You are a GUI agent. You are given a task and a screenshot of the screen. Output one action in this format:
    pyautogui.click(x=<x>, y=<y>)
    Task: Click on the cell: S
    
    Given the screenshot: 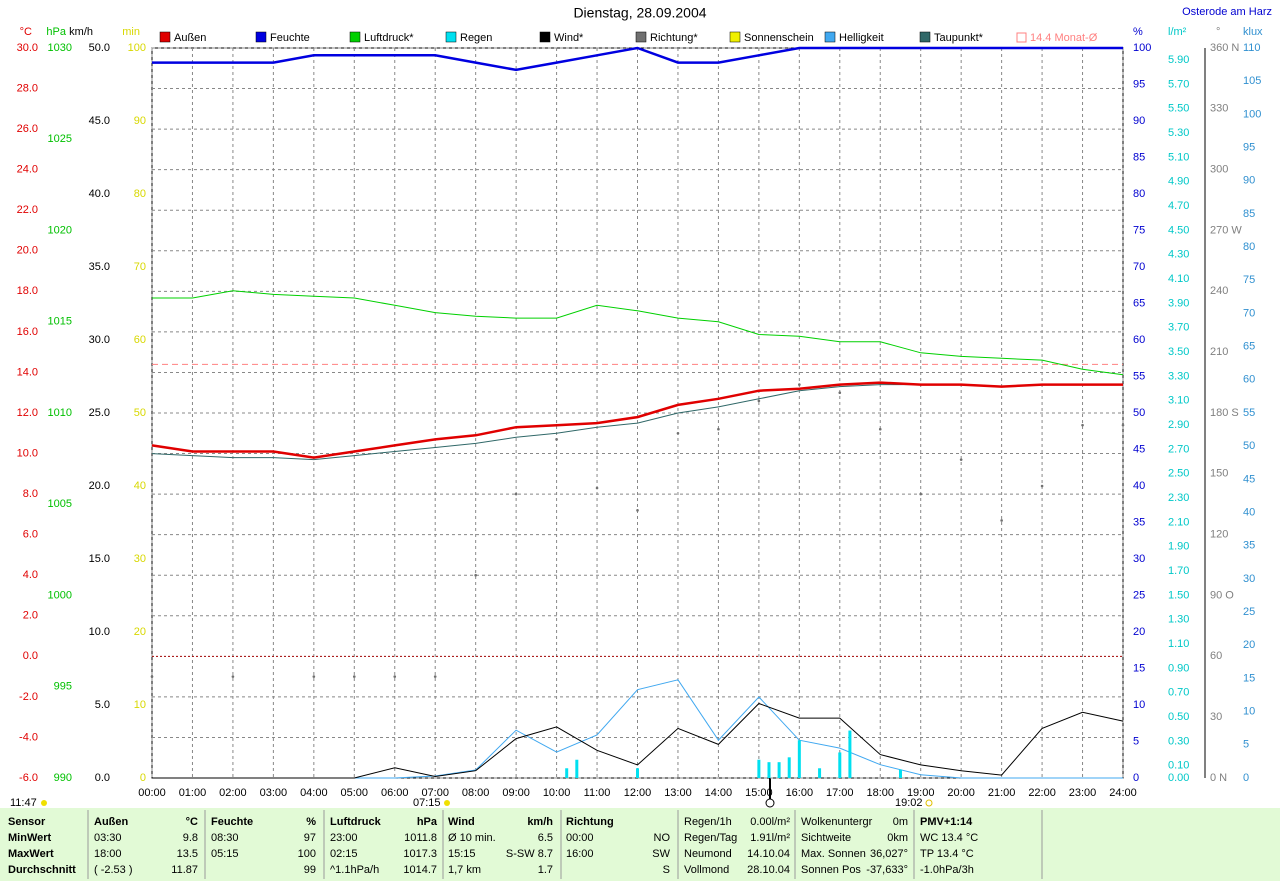 What is the action you would take?
    pyautogui.click(x=666, y=870)
    